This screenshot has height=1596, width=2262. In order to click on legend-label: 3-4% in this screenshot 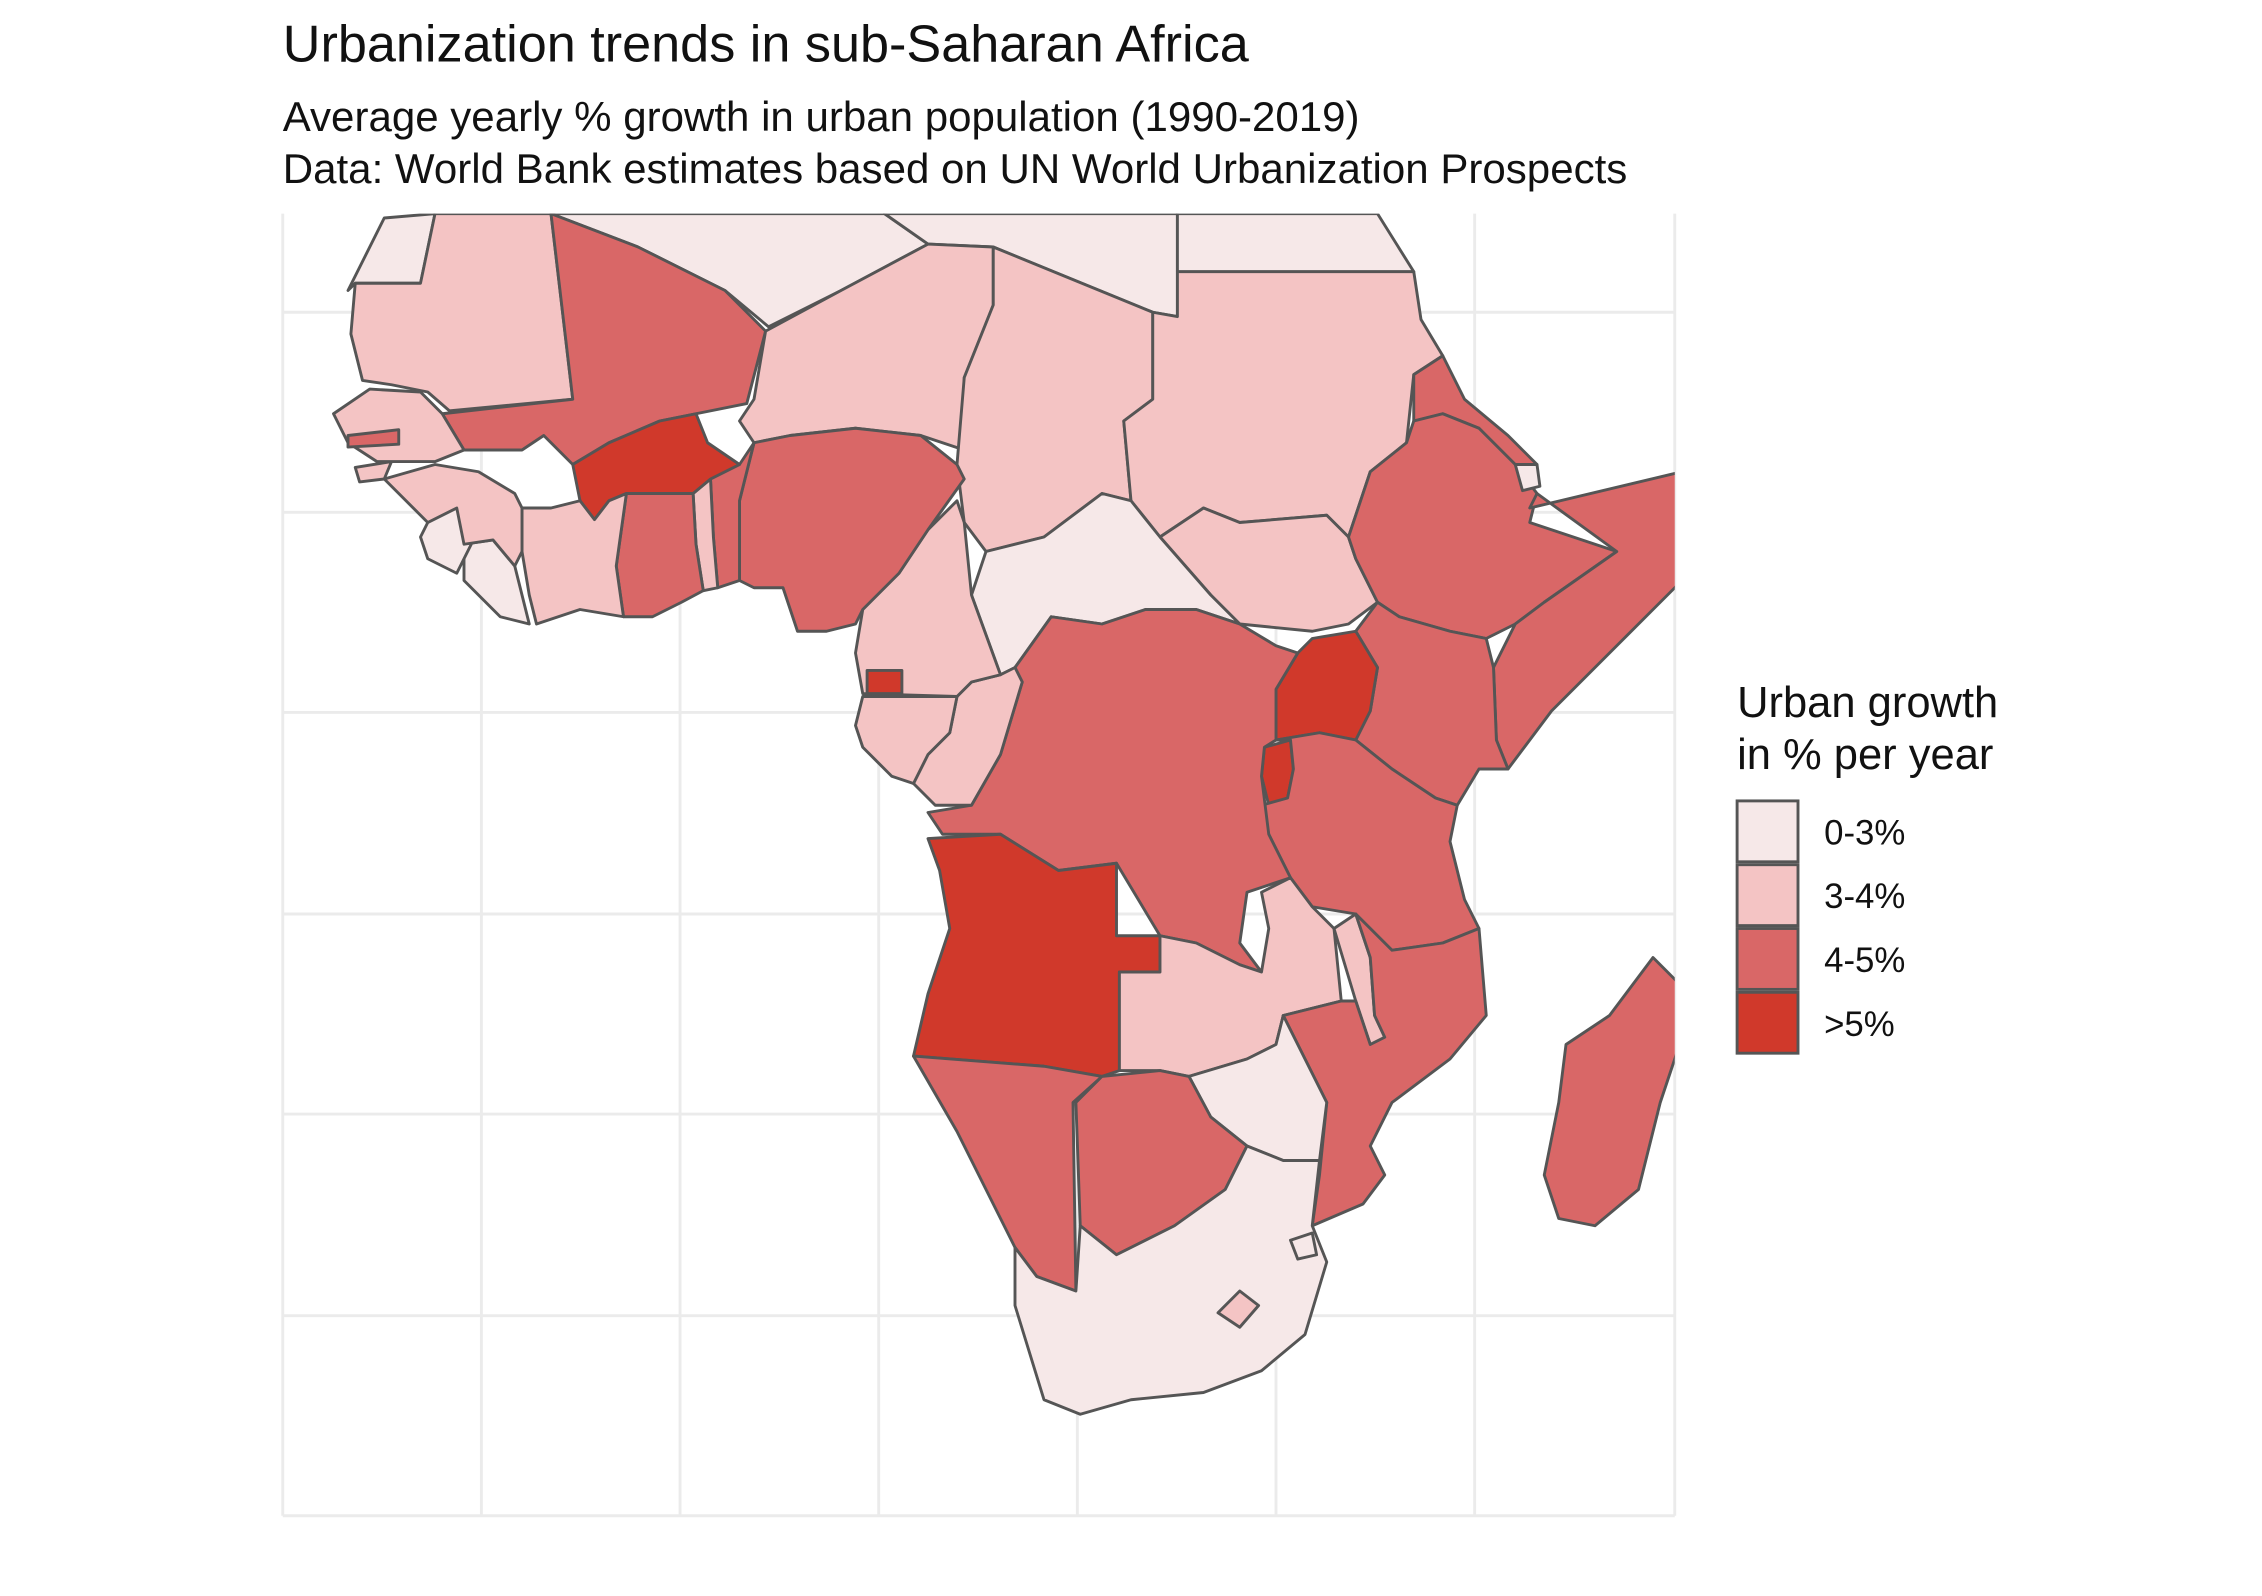, I will do `click(1864, 896)`.